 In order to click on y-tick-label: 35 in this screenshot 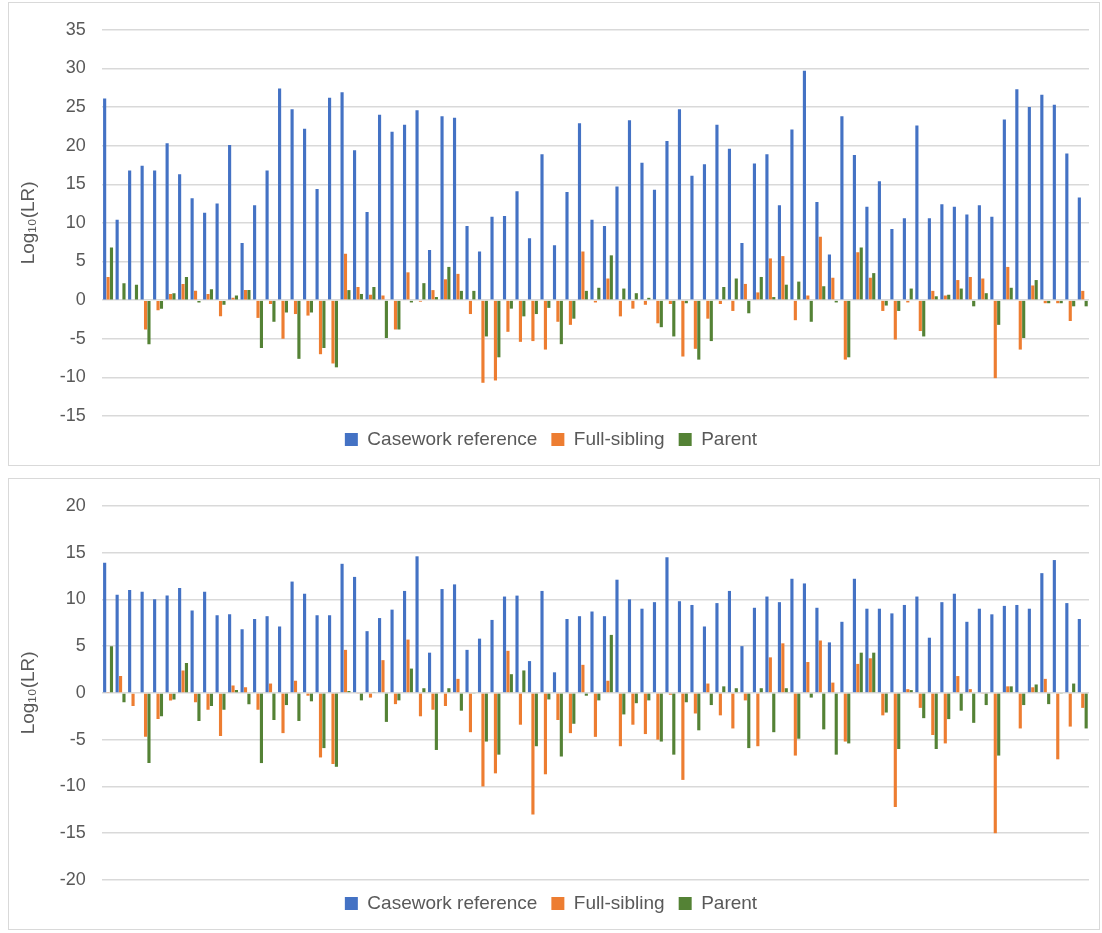, I will do `click(75, 28)`.